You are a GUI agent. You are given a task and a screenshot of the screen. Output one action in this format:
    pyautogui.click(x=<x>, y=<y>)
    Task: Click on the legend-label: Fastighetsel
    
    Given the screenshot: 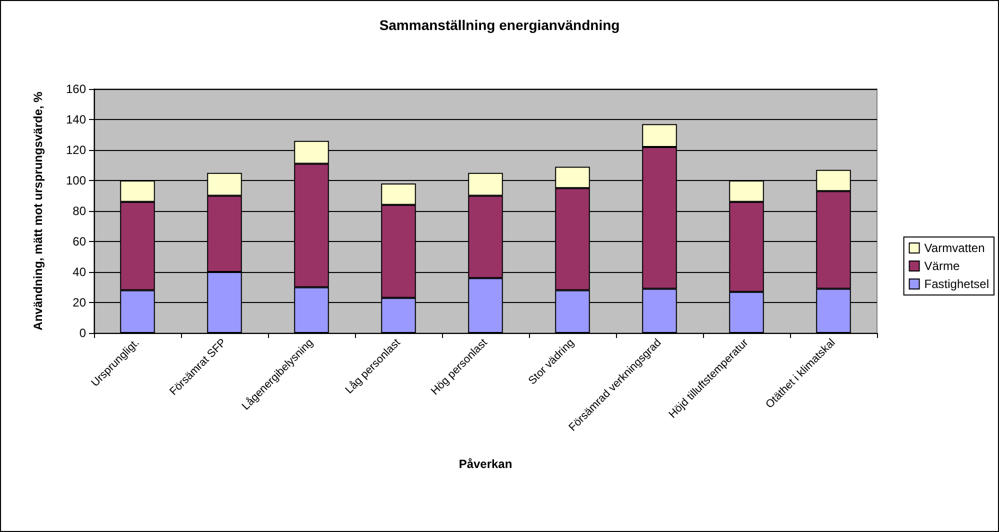 What is the action you would take?
    pyautogui.click(x=957, y=284)
    